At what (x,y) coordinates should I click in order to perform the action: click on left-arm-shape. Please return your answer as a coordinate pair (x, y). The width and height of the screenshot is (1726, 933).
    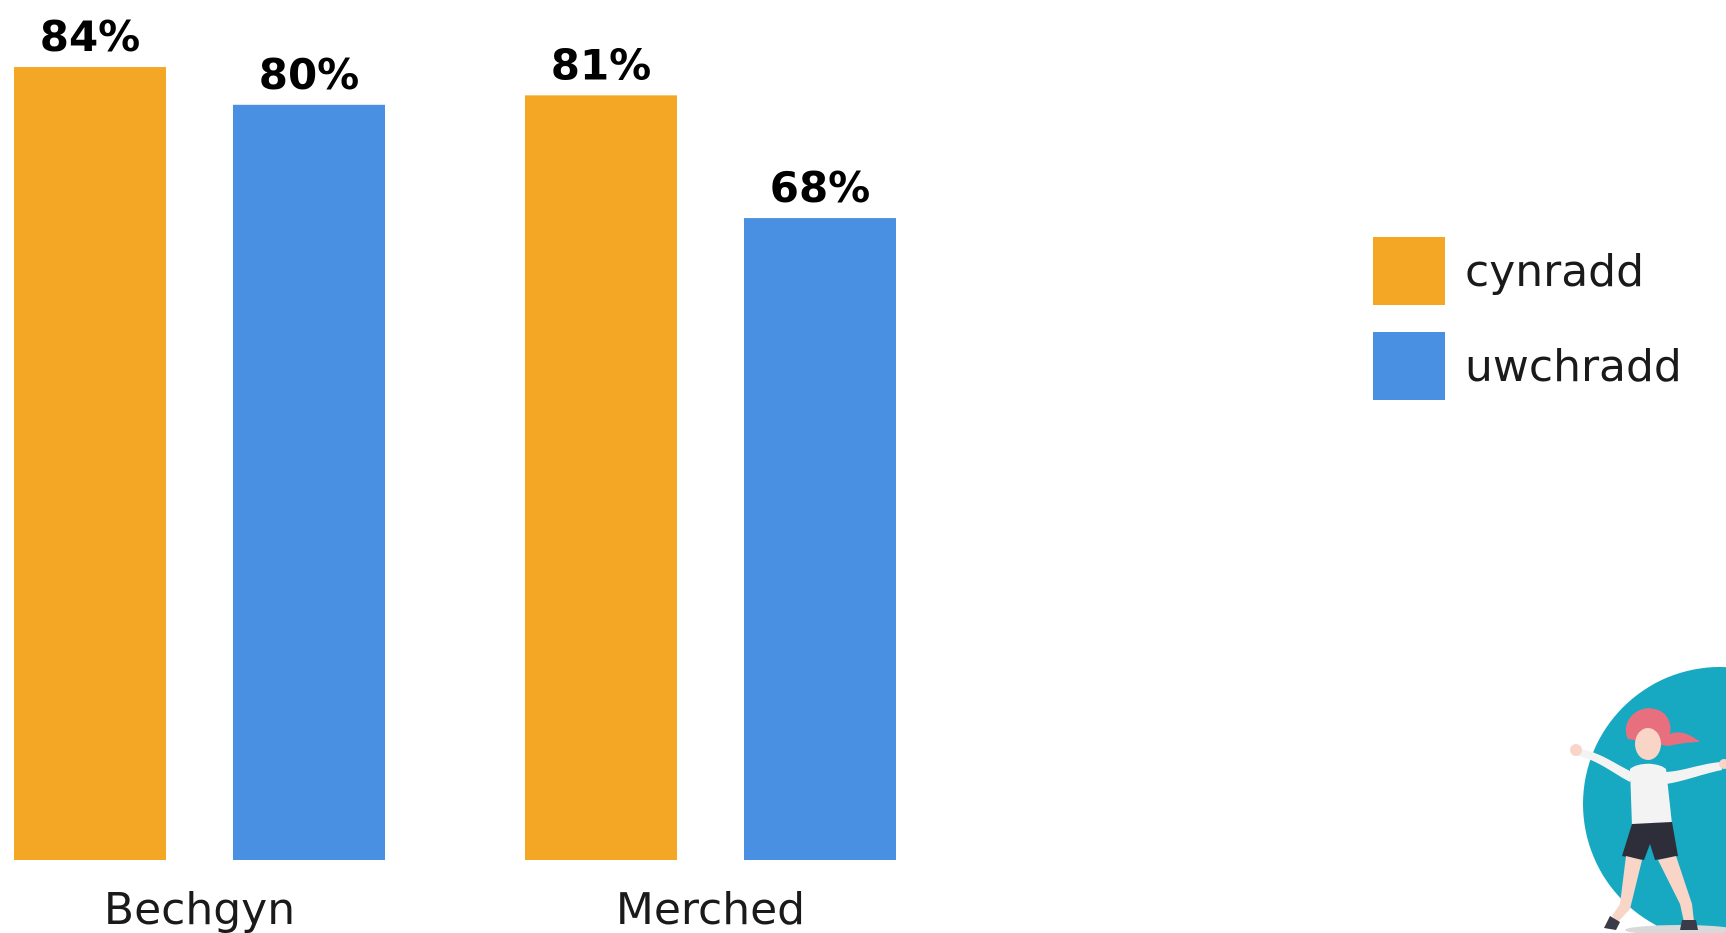
    Looking at the image, I should click on (1605, 765).